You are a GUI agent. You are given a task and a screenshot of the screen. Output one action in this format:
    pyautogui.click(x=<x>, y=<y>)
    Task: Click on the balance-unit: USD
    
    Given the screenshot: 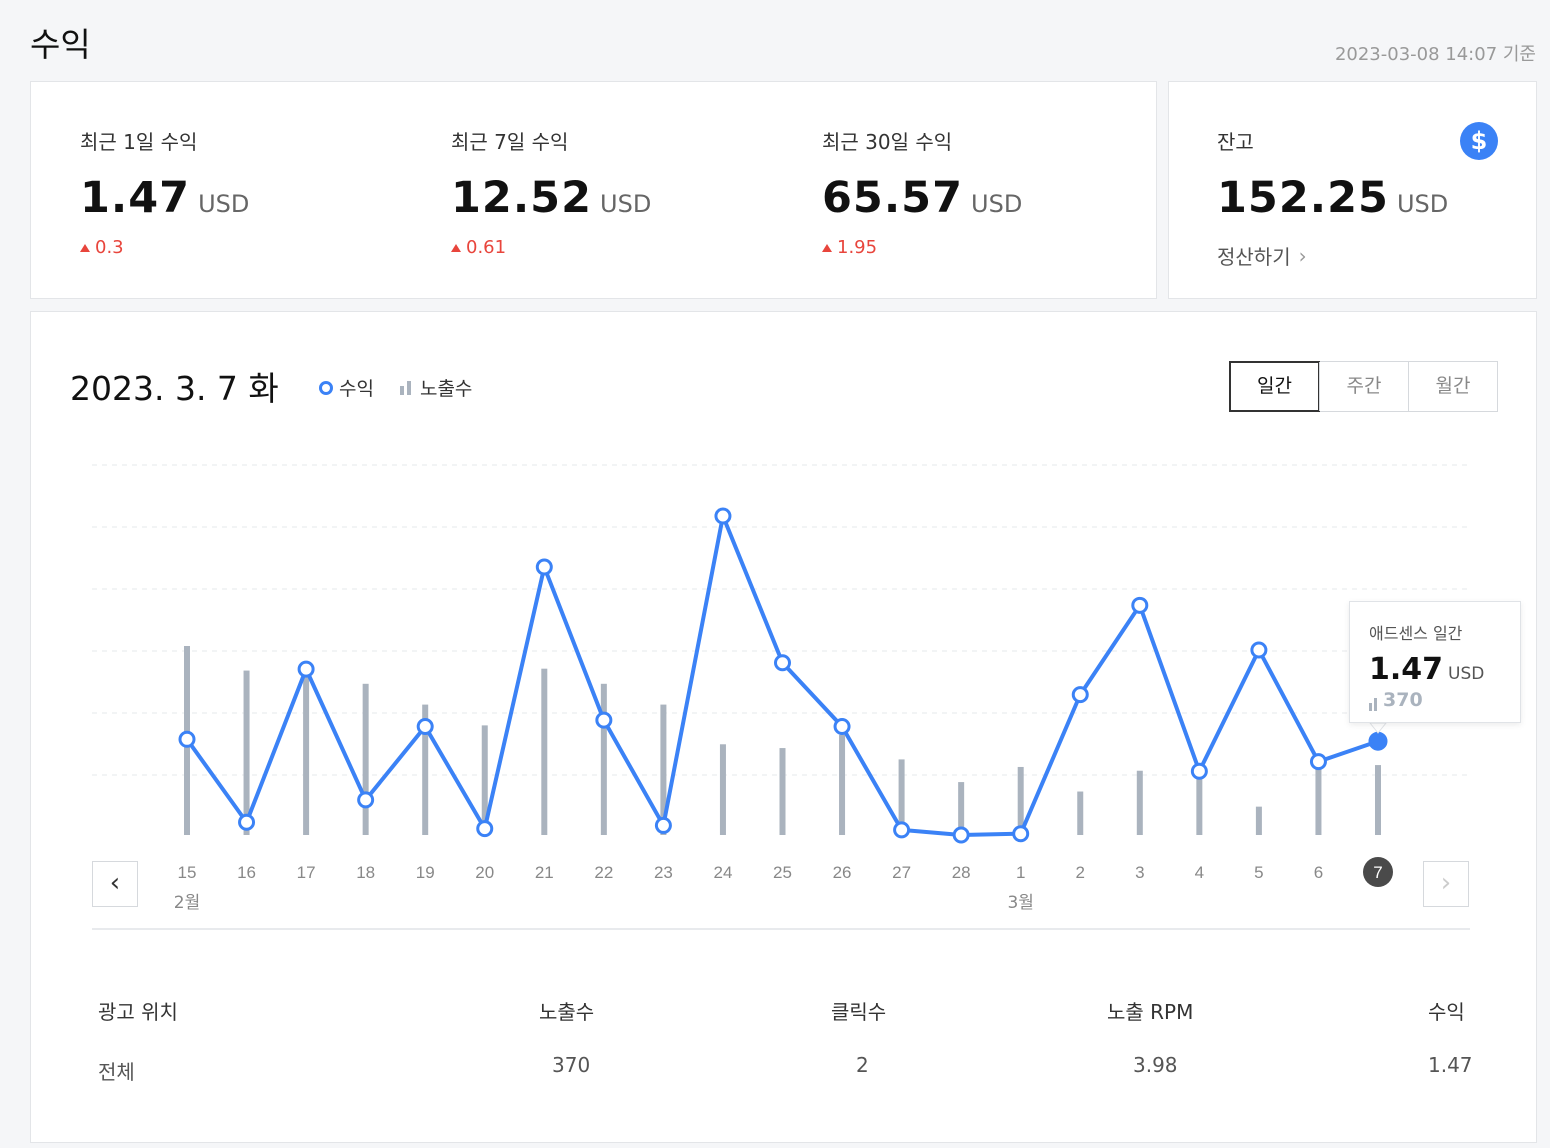 What is the action you would take?
    pyautogui.click(x=1422, y=204)
    